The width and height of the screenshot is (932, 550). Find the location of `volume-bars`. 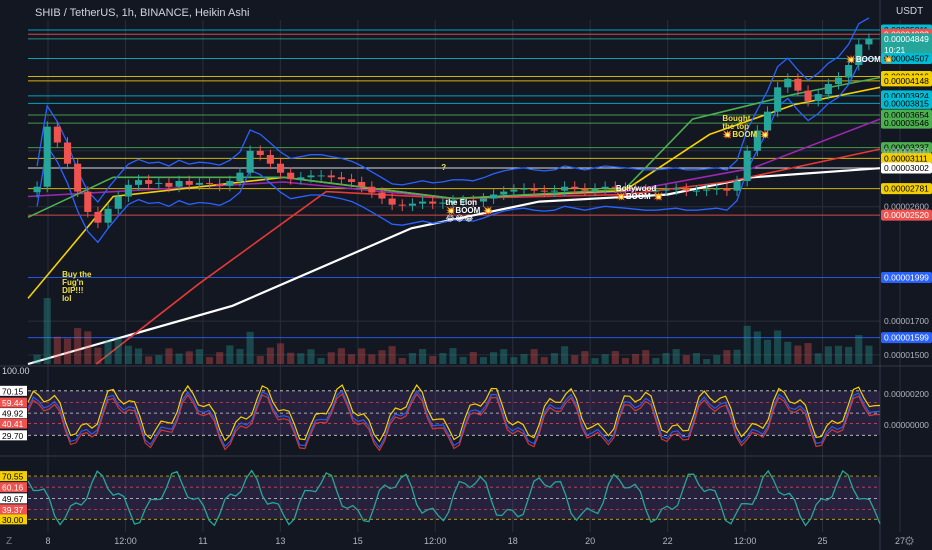

volume-bars is located at coordinates (453, 330).